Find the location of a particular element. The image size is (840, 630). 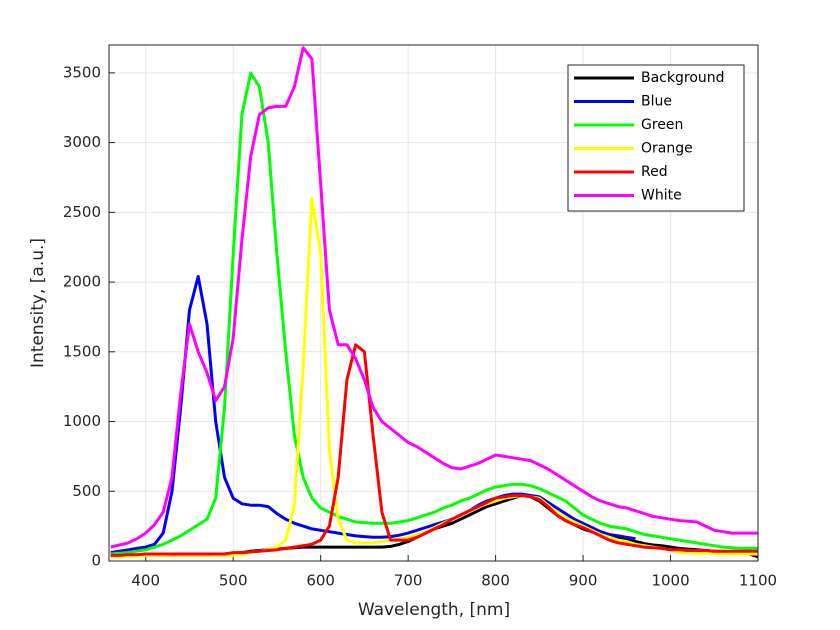

y-tick-label: 2000 is located at coordinates (82, 282).